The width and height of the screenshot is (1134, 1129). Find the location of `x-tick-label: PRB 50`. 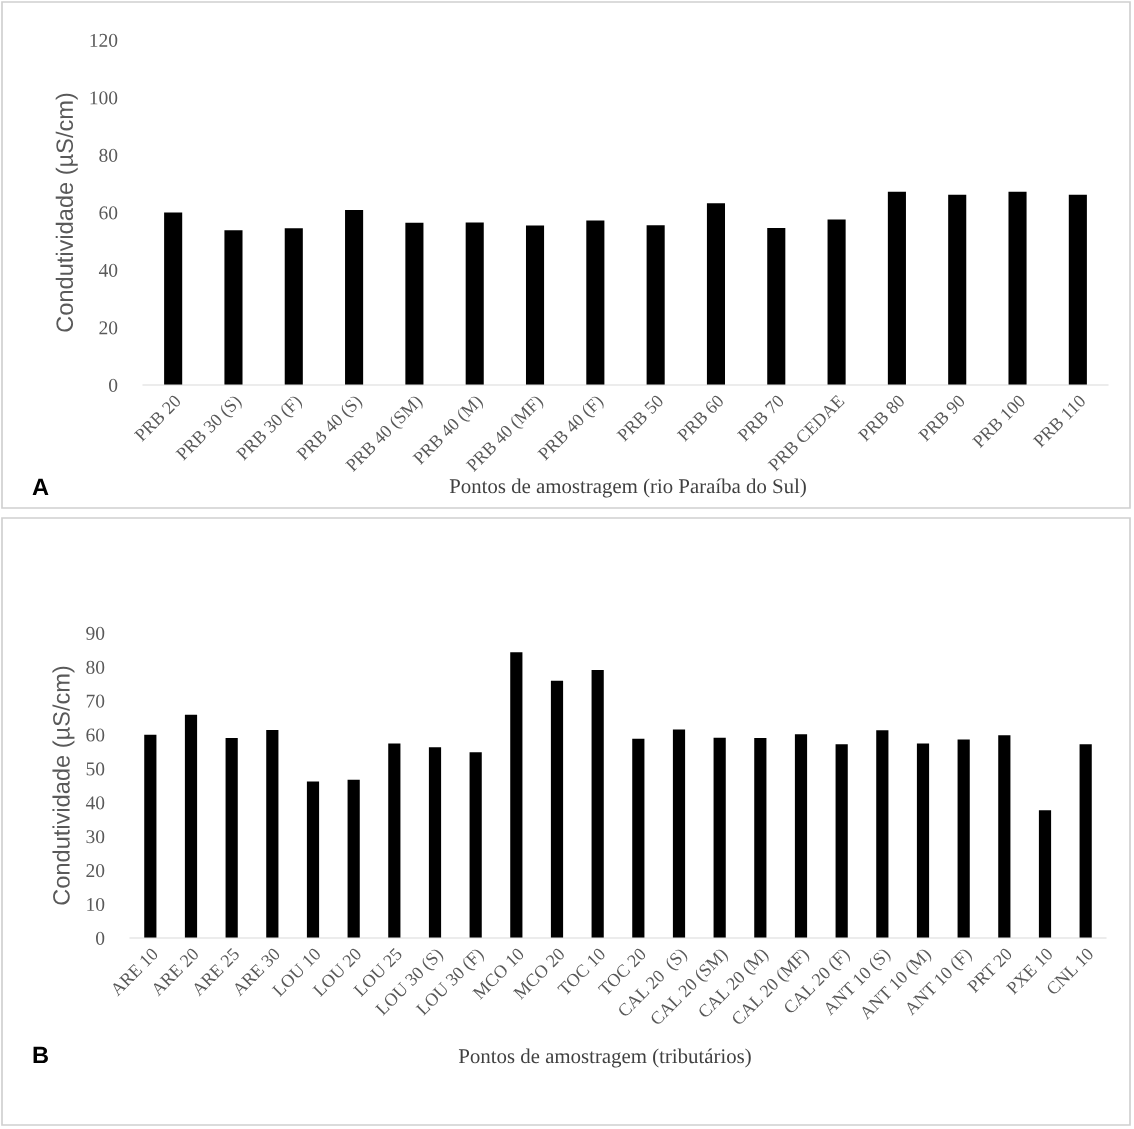

x-tick-label: PRB 50 is located at coordinates (640, 418).